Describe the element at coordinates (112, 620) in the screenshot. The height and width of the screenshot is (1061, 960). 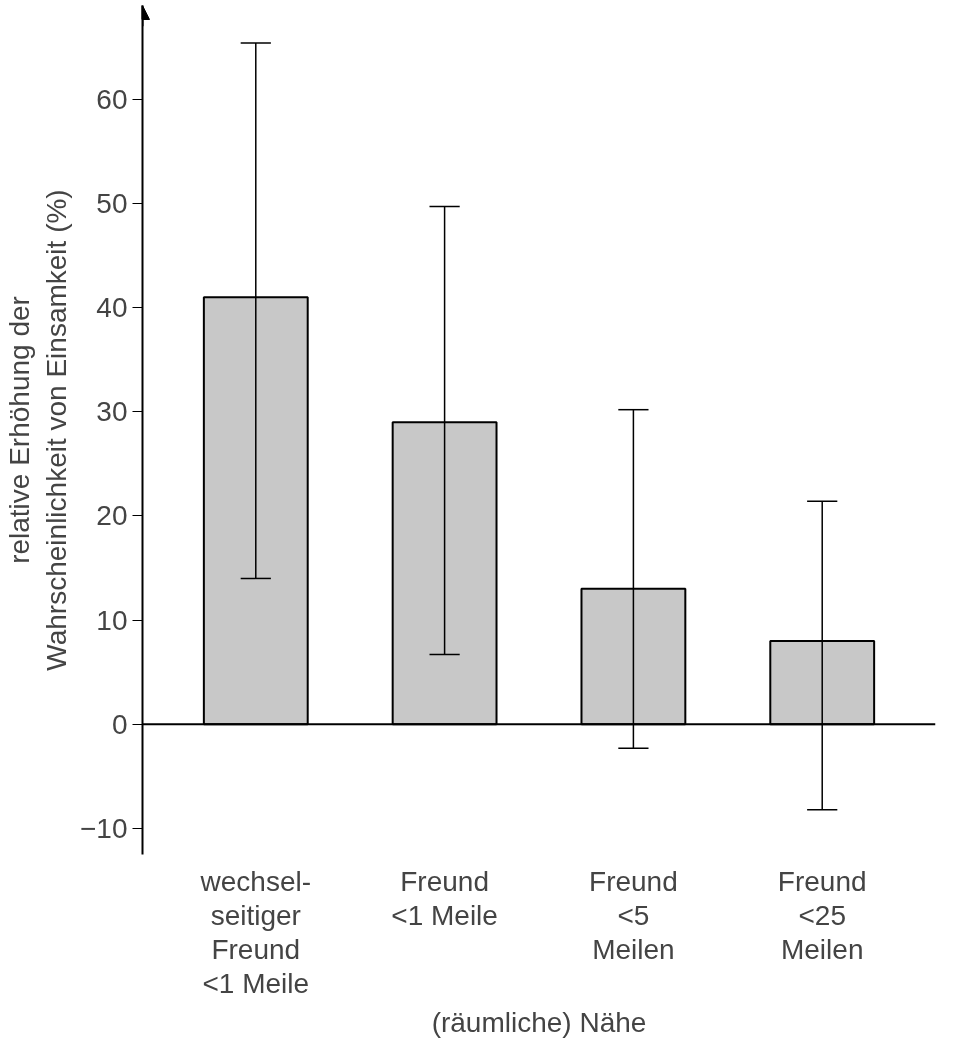
I see `y-tick-label: 10` at that location.